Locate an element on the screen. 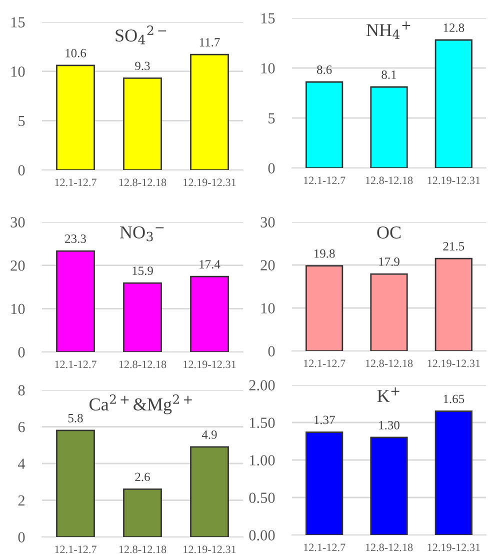  data-label: 12.8 is located at coordinates (454, 27).